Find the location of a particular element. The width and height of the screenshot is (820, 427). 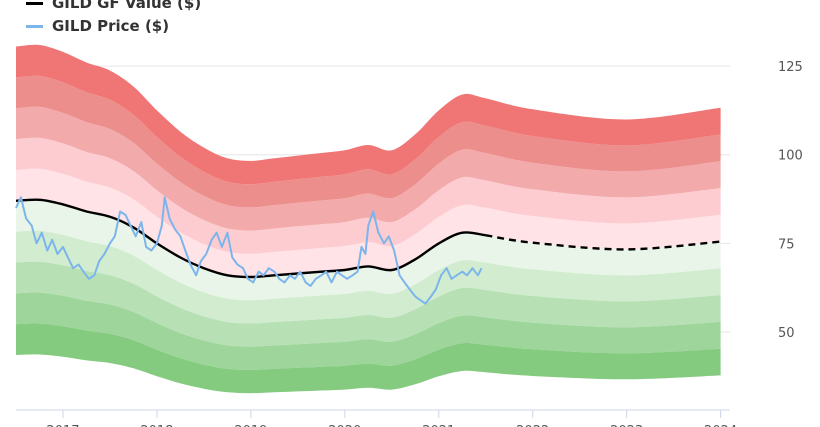

x-tick-label-7: 2024 is located at coordinates (720, 425).